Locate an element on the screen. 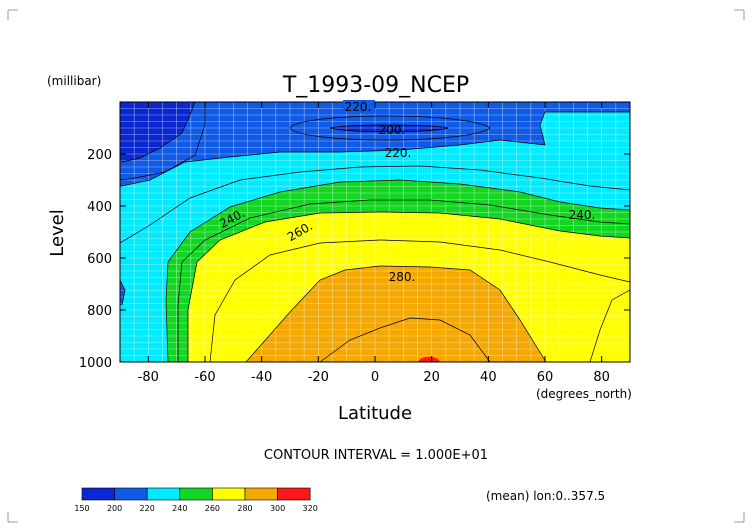 The image size is (752, 532). contour-label-240-right: 240. is located at coordinates (582, 215).